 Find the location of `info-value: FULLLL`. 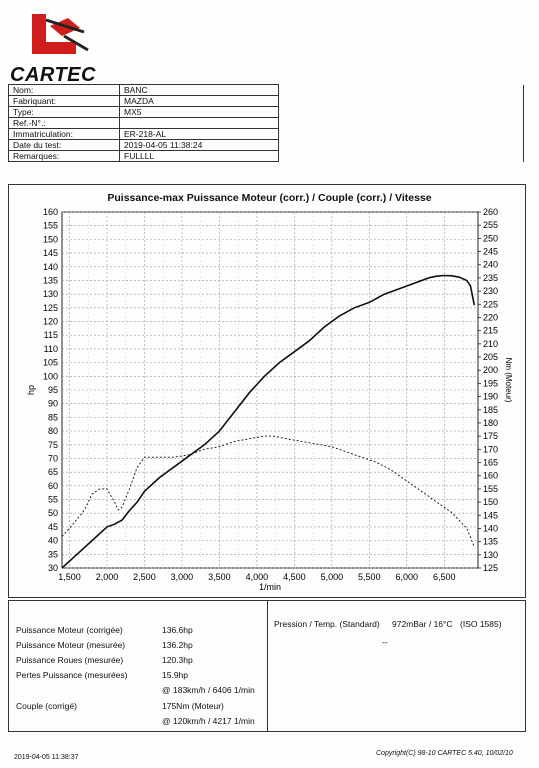

info-value: FULLLL is located at coordinates (199, 156).